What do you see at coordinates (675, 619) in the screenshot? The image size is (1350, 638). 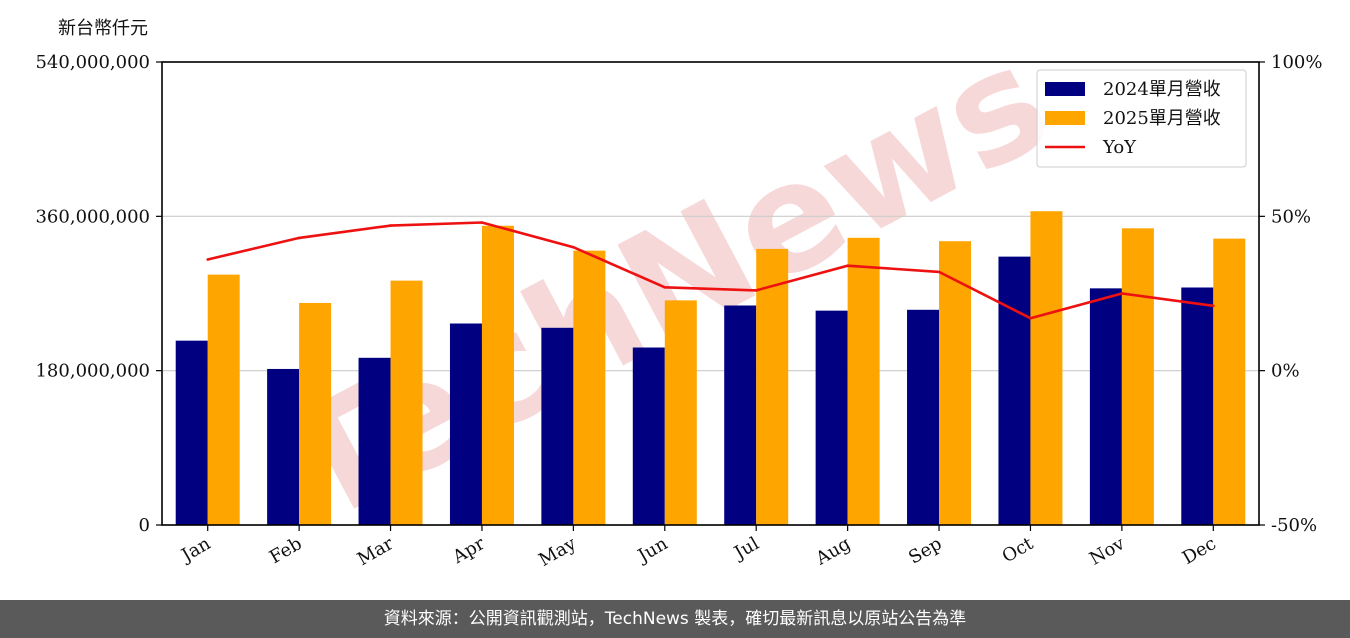 I see `source-footer: 資料來源：公開資訊觀測站，TechNews 製表，確切最新訊息以原站公告為準` at bounding box center [675, 619].